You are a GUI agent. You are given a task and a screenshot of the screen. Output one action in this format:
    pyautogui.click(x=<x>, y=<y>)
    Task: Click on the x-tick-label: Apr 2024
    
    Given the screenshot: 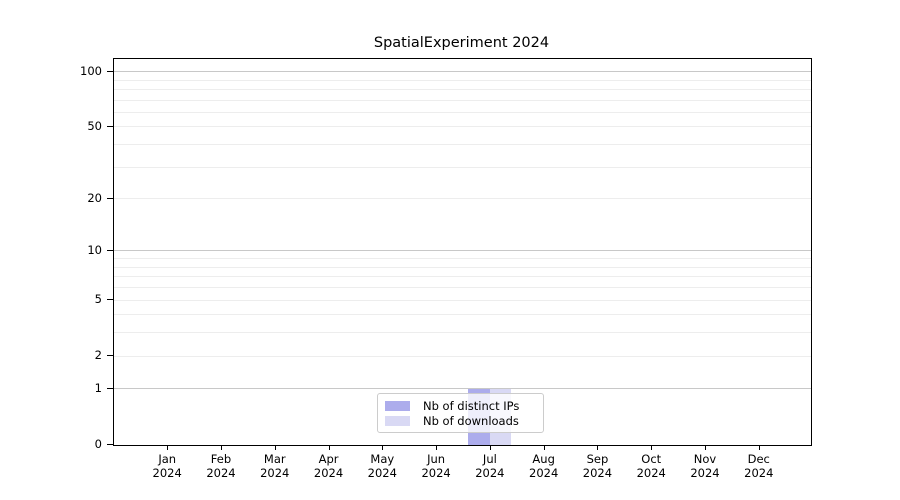 What is the action you would take?
    pyautogui.click(x=329, y=466)
    